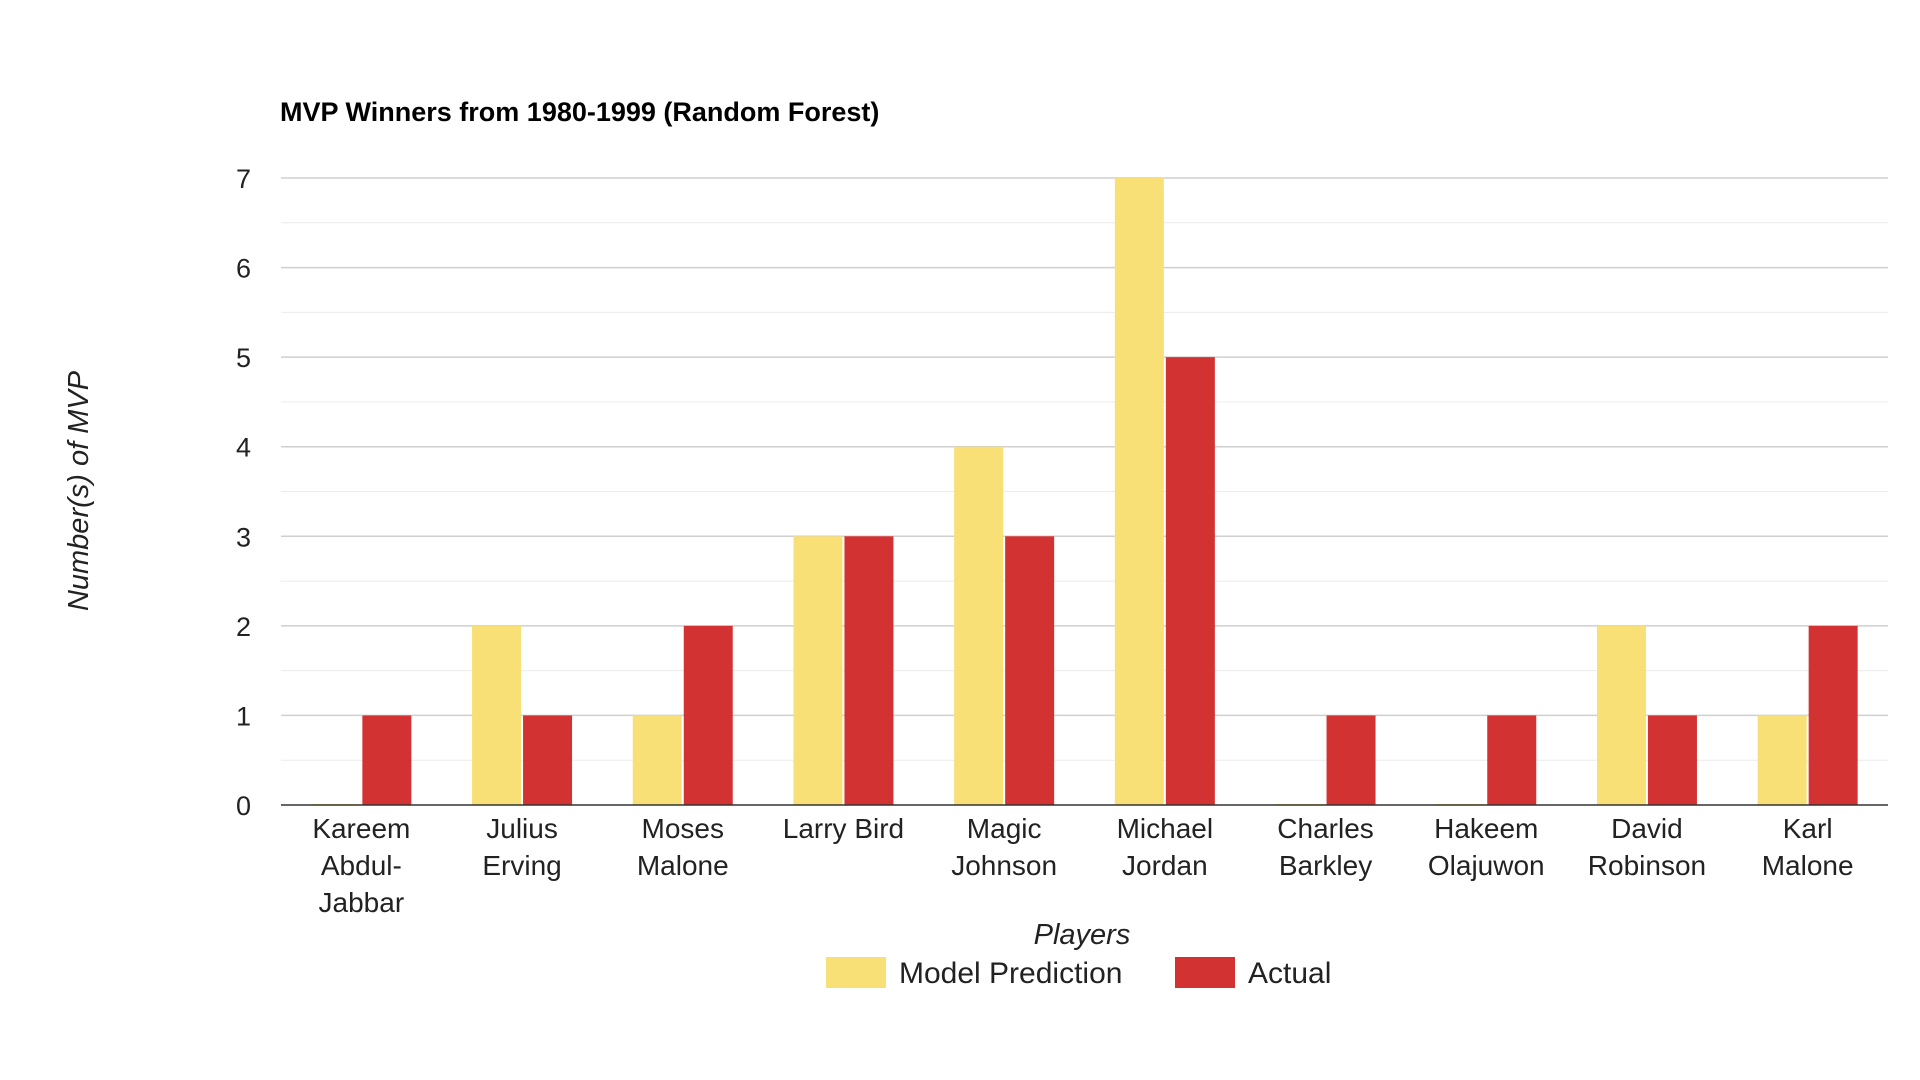  I want to click on x-category-label: Magic Johnson, so click(1004, 847).